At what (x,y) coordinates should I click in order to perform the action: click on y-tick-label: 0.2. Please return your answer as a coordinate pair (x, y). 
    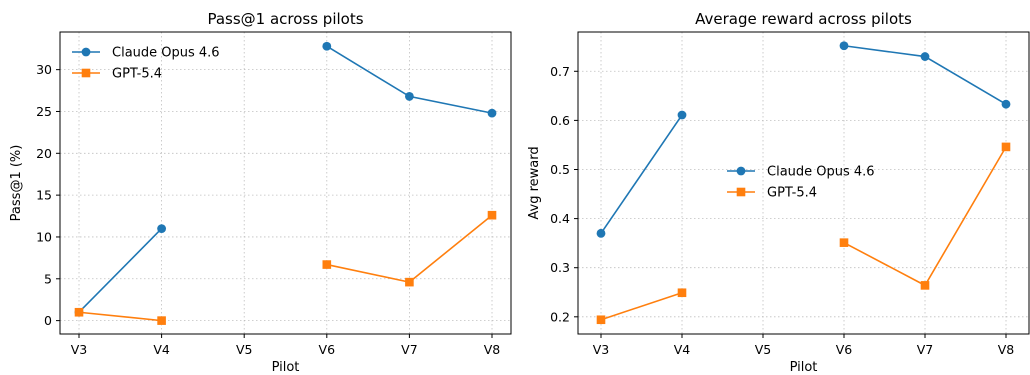
    Looking at the image, I should click on (560, 316).